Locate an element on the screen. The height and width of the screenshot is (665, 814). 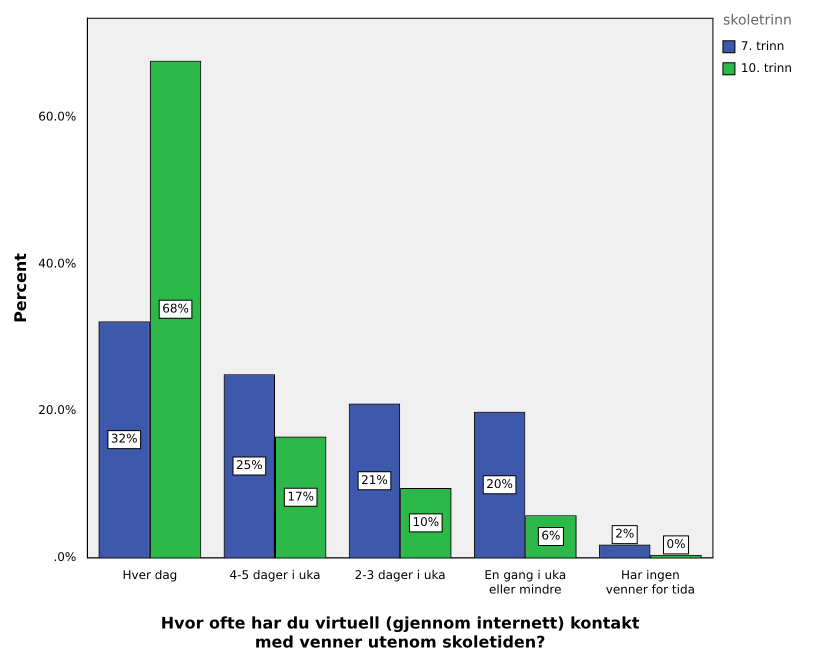
data-label: 68% is located at coordinates (175, 308).